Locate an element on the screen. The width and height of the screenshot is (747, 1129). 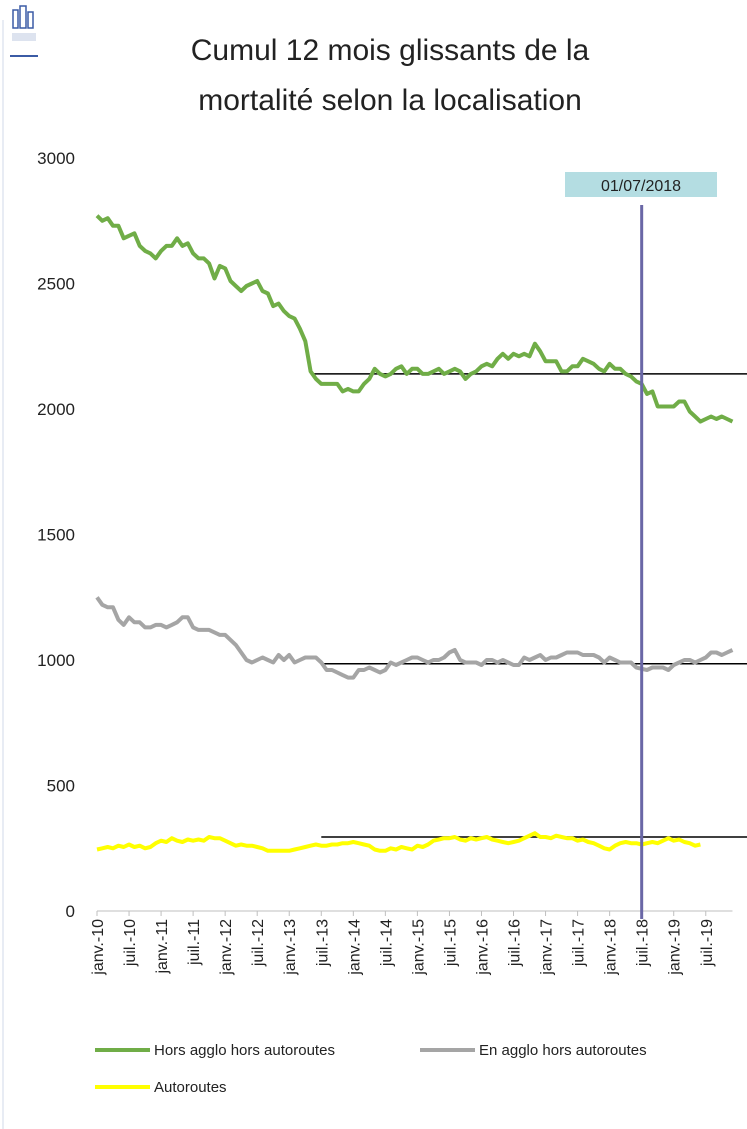
x-tick-label: juil.-17 is located at coordinates (579, 943).